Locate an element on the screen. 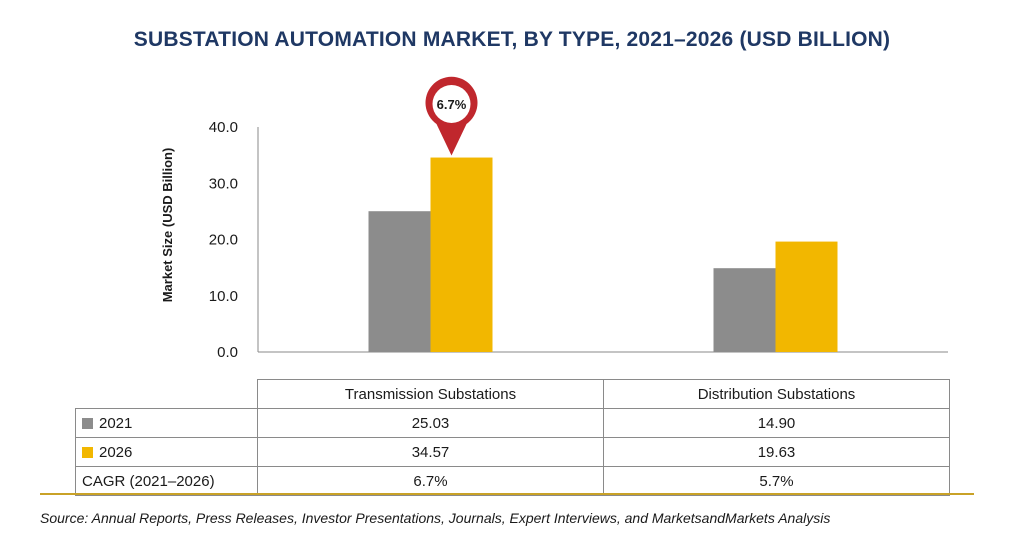 Image resolution: width=1024 pixels, height=555 pixels. cagr-value: 5.7% is located at coordinates (776, 481).